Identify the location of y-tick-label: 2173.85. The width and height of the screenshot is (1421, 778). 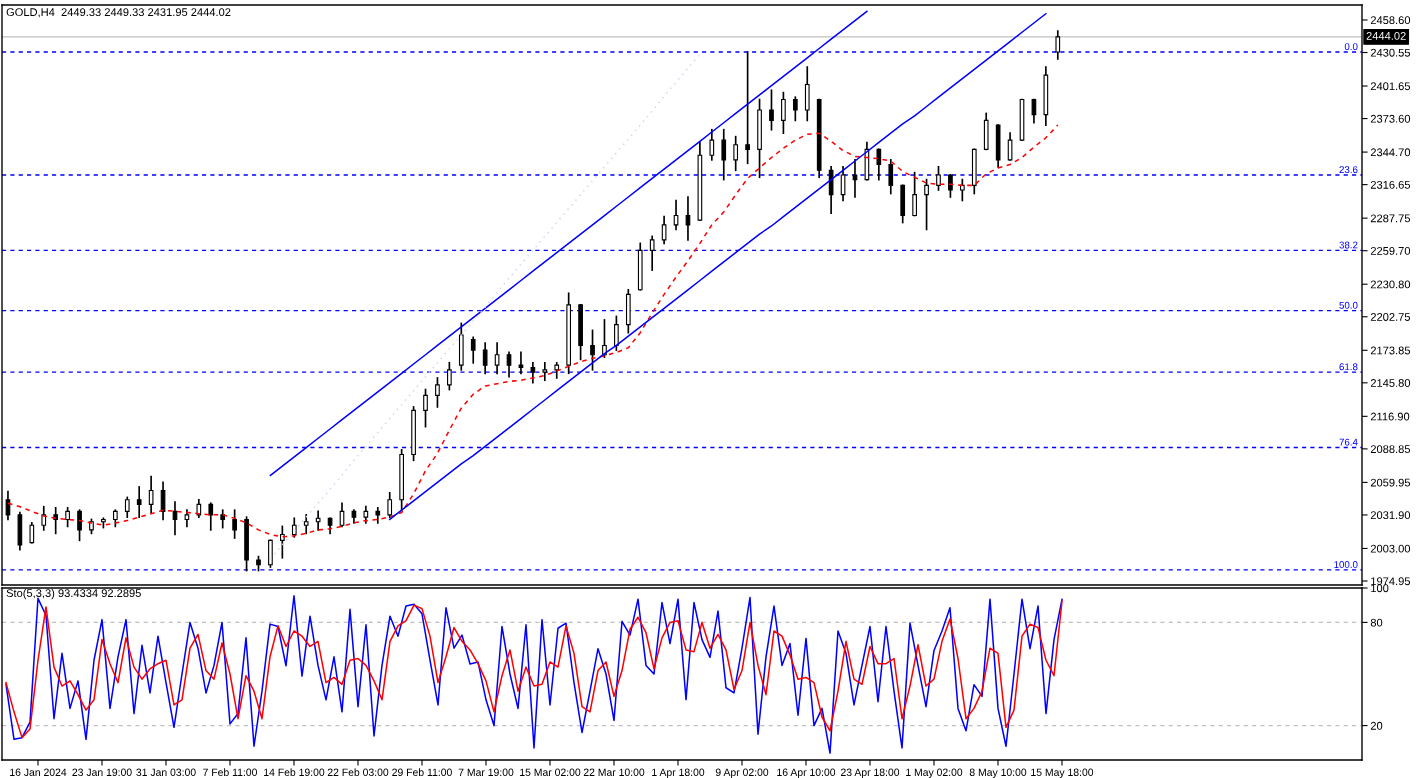
(1390, 350).